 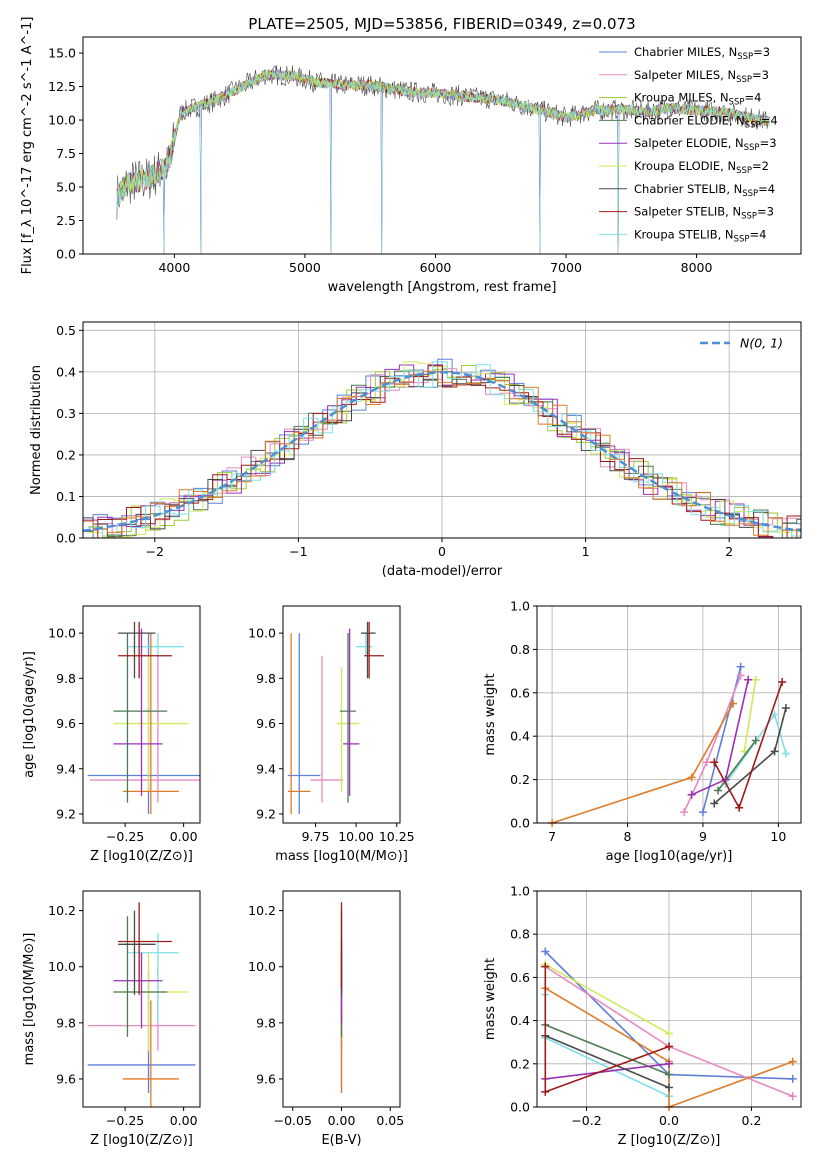 I want to click on y-tick-label: 12.5, so click(x=62, y=86).